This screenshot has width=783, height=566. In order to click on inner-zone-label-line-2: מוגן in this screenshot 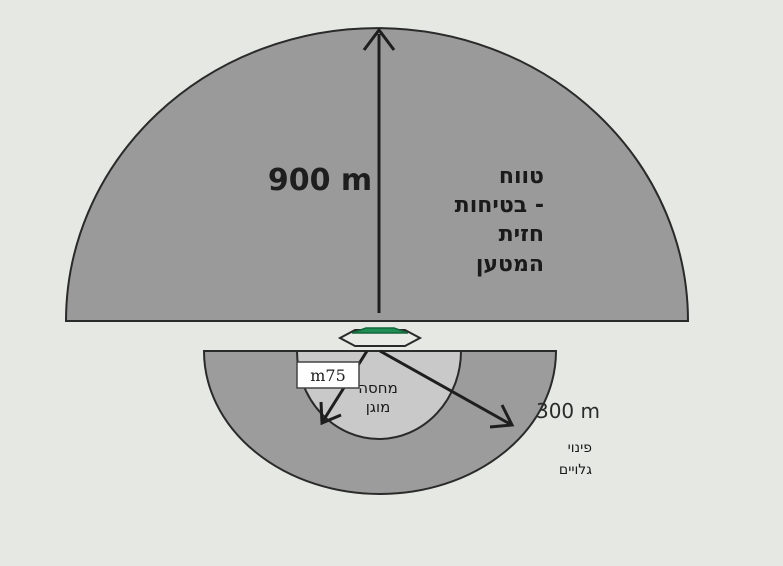, I will do `click(378, 407)`.